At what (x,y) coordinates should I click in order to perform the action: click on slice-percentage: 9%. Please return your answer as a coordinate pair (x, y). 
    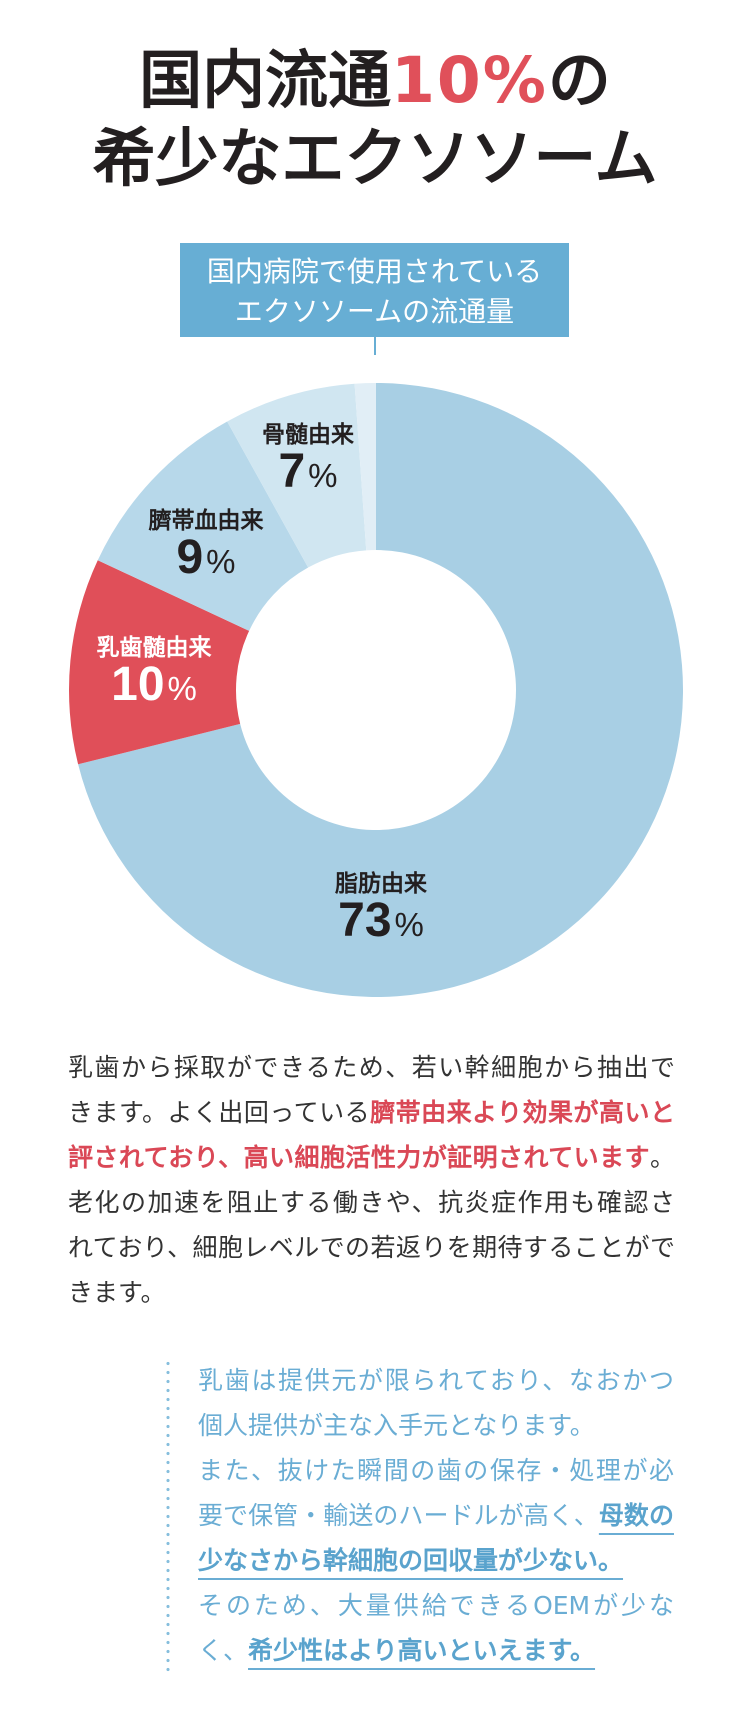
    Looking at the image, I should click on (206, 563).